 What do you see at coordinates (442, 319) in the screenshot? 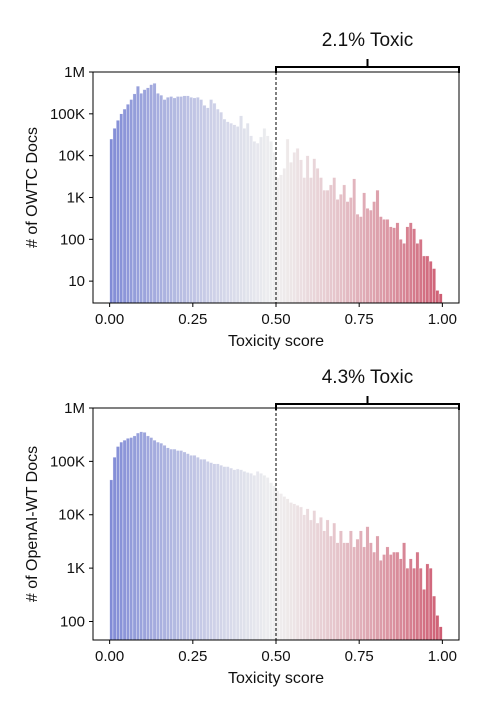
I see `x-tick-label: 1.00` at bounding box center [442, 319].